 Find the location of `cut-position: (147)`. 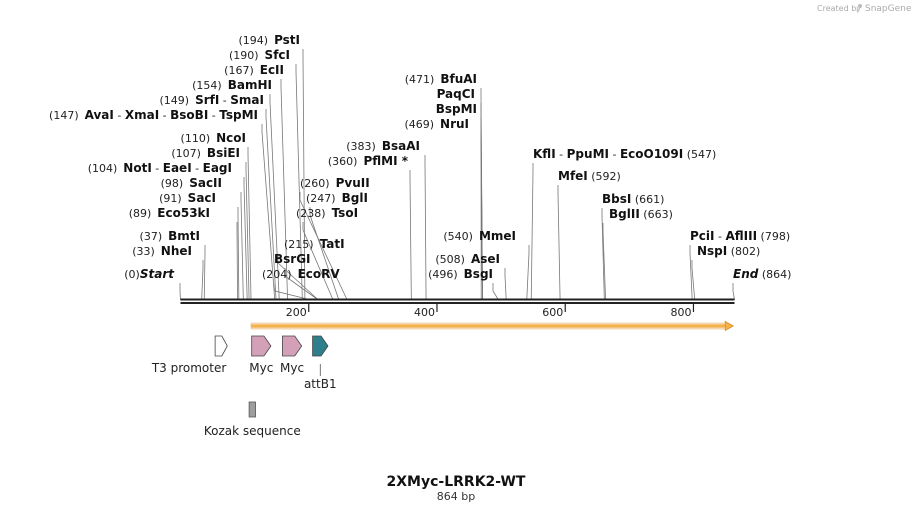

cut-position: (147) is located at coordinates (64, 115).